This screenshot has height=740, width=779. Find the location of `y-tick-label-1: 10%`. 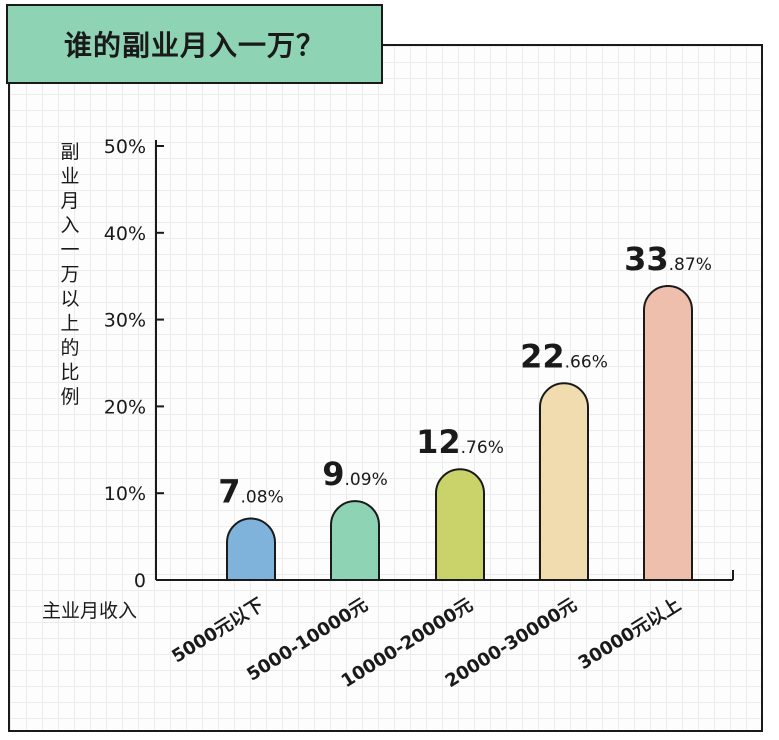

y-tick-label-1: 10% is located at coordinates (125, 494).